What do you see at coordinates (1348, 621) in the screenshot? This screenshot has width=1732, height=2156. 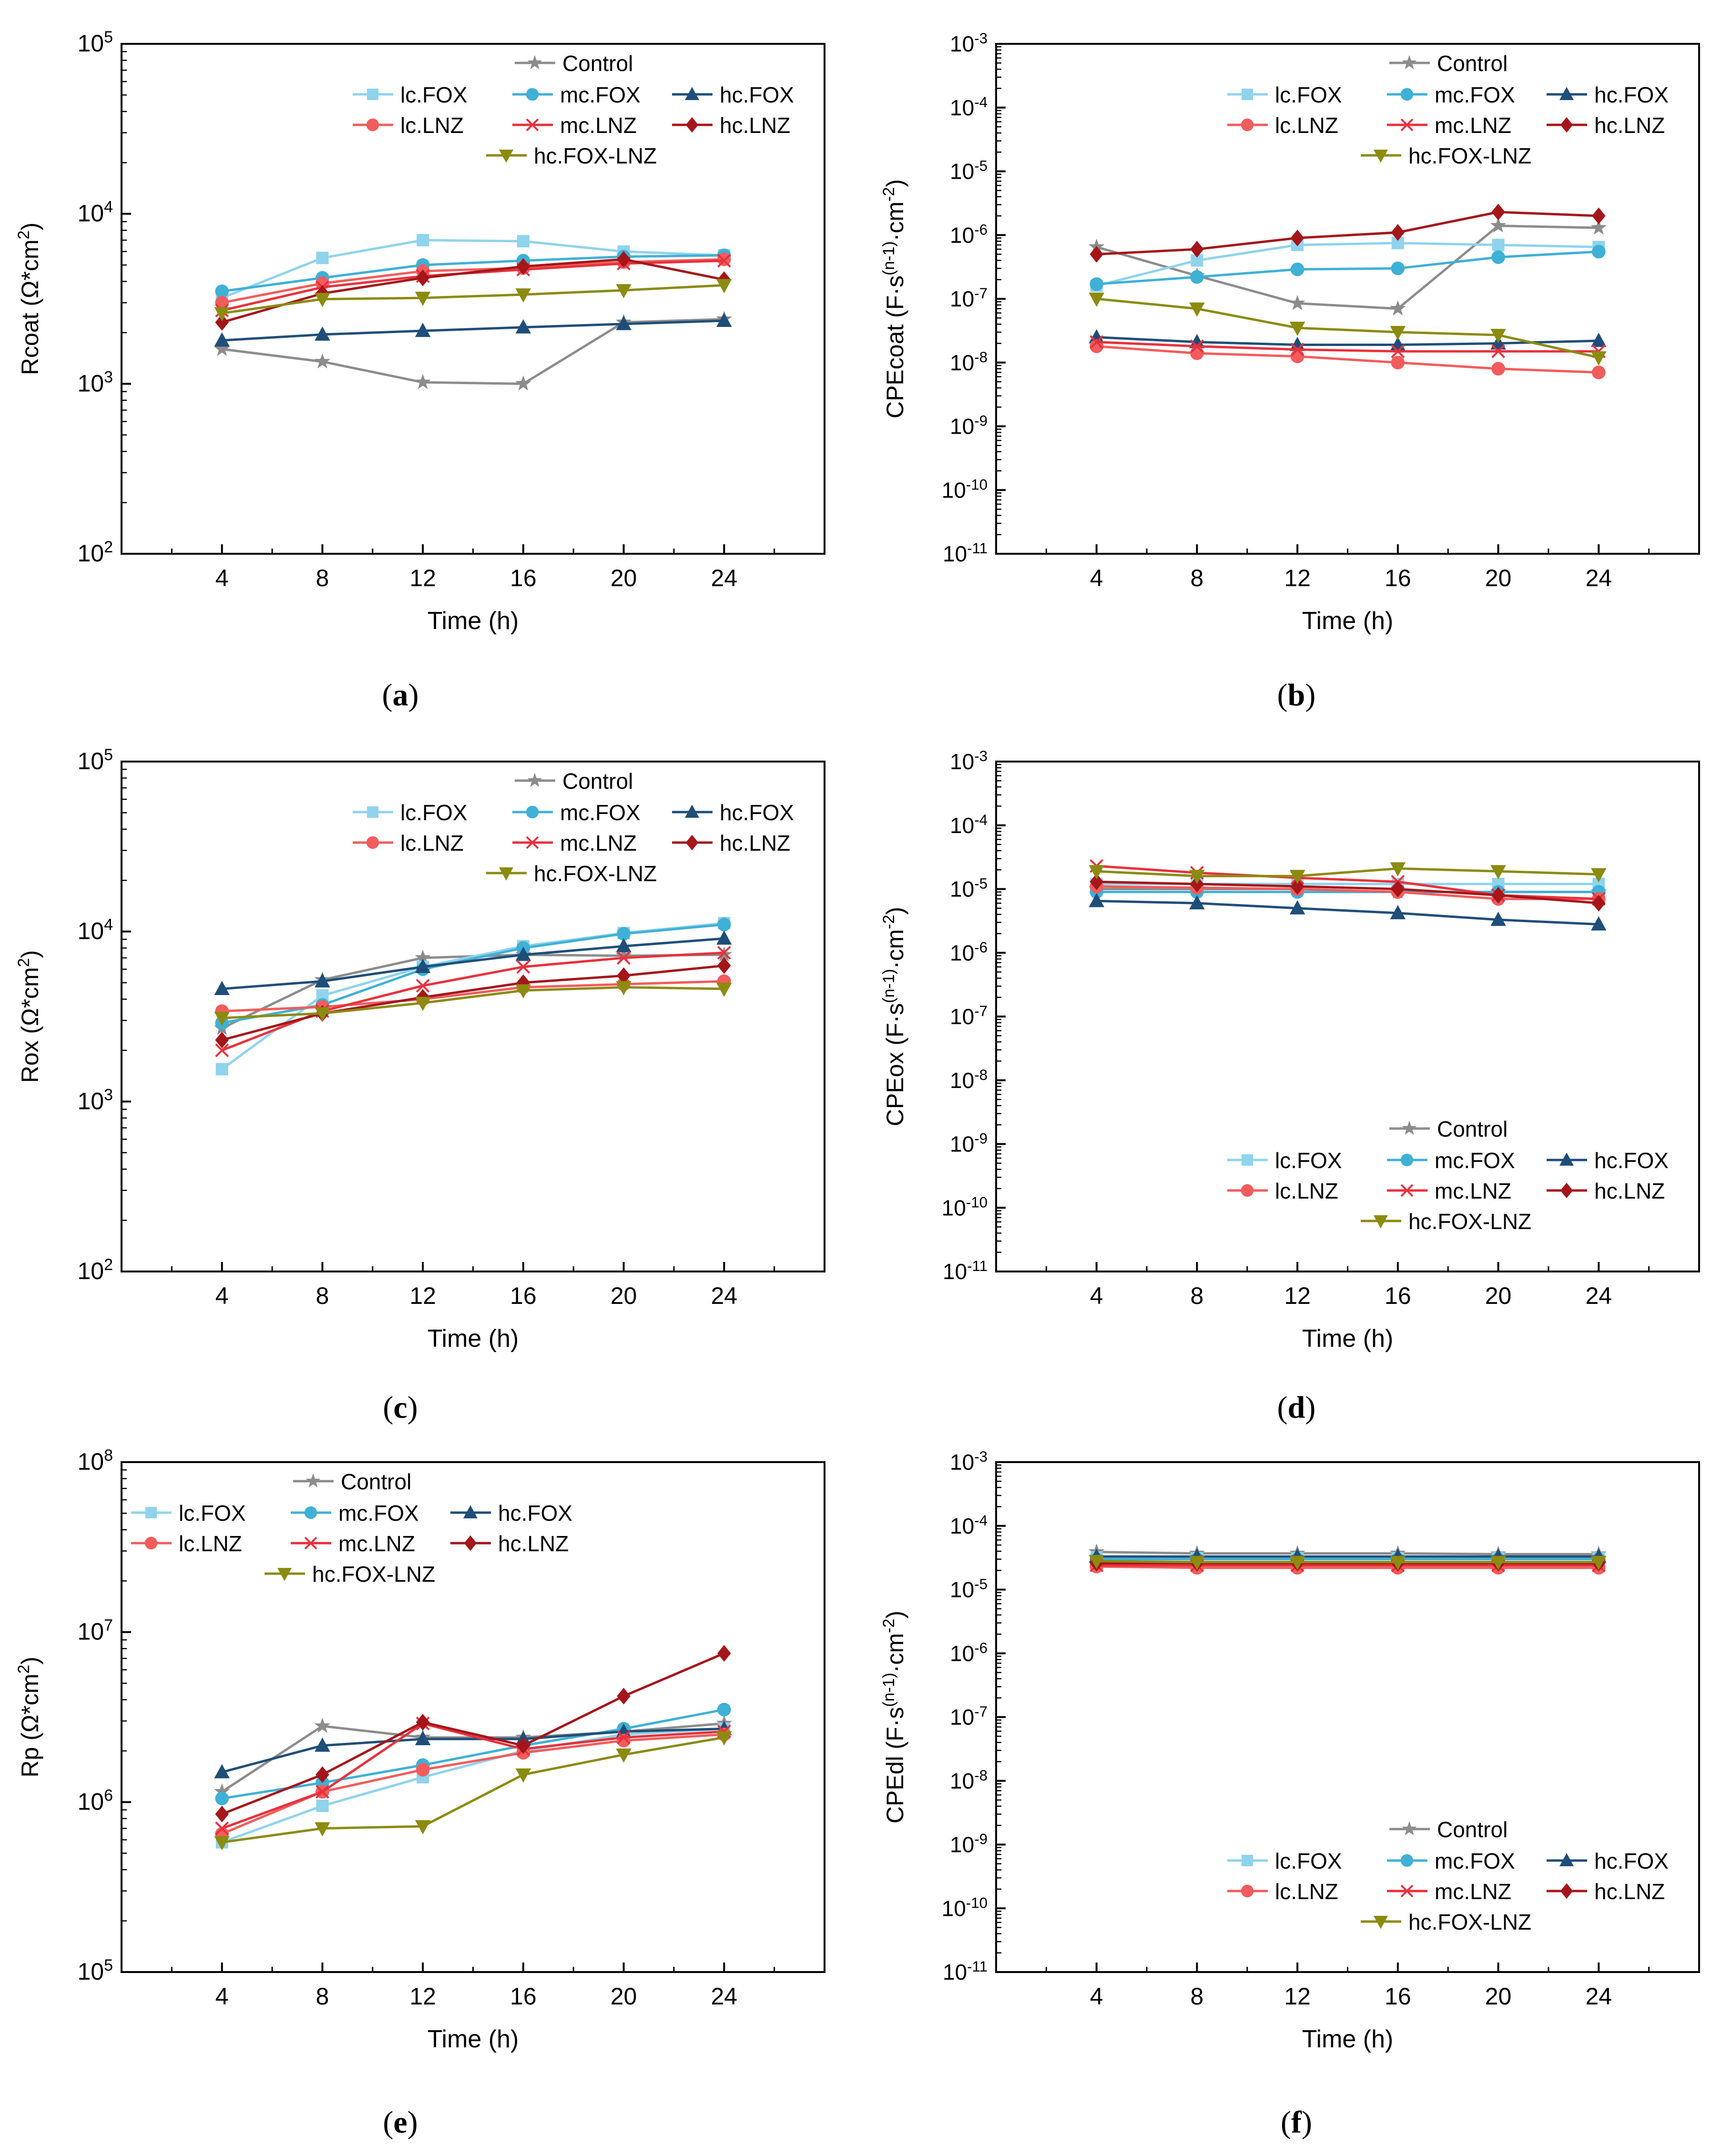 I see `x-axis-label: Time (h)` at bounding box center [1348, 621].